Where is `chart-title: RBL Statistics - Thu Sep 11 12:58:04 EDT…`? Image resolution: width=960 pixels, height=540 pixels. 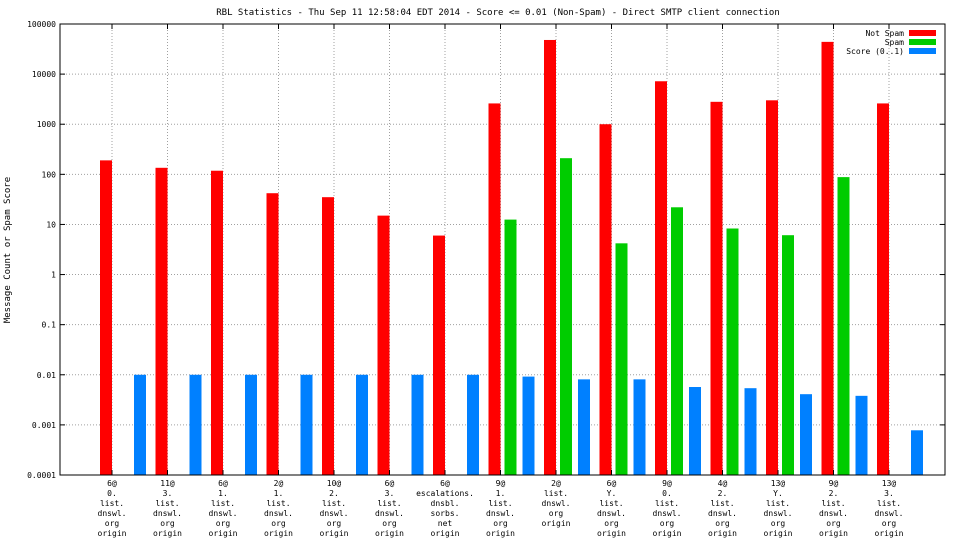 chart-title: RBL Statistics - Thu Sep 11 12:58:04 EDT… is located at coordinates (498, 13).